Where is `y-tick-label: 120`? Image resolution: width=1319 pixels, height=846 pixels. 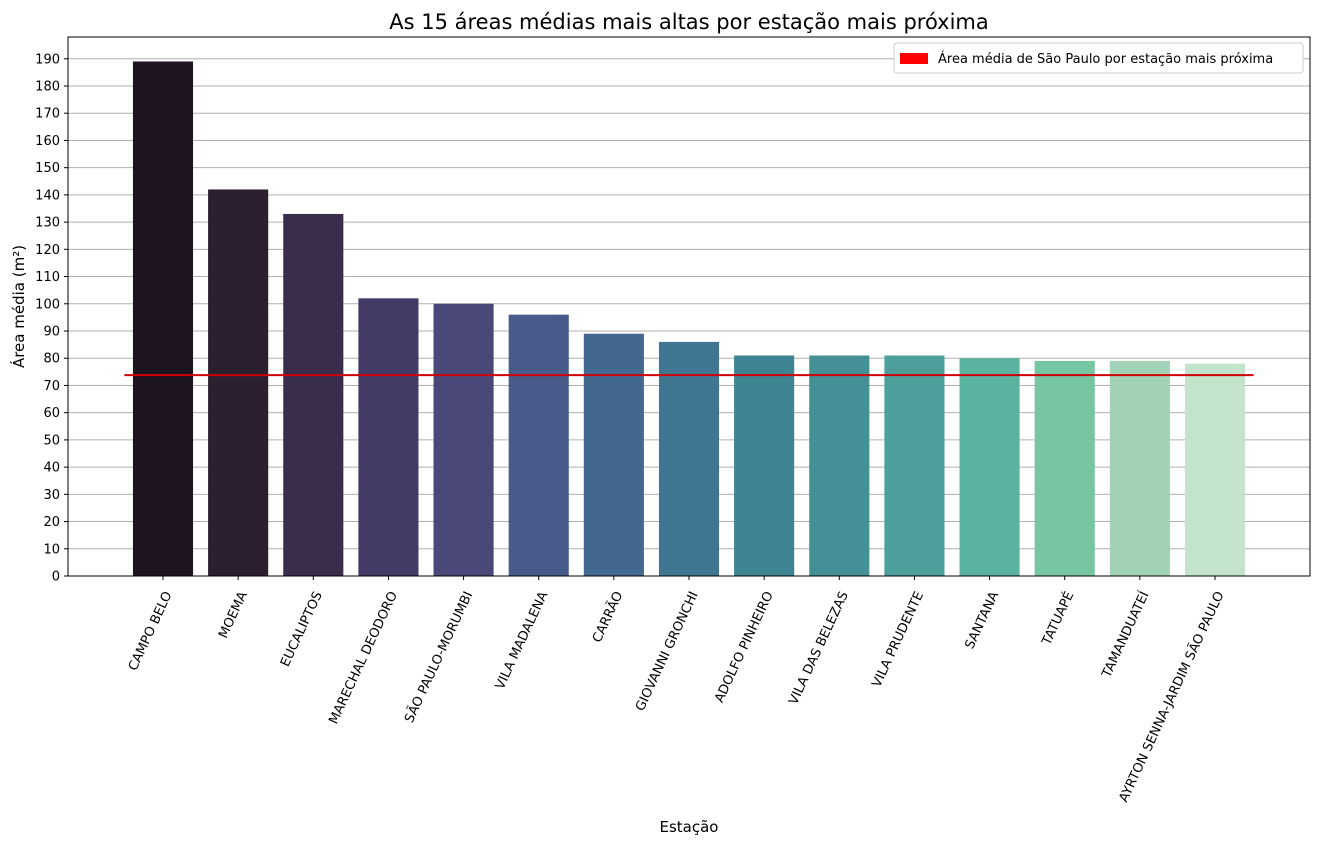
y-tick-label: 120 is located at coordinates (47, 250).